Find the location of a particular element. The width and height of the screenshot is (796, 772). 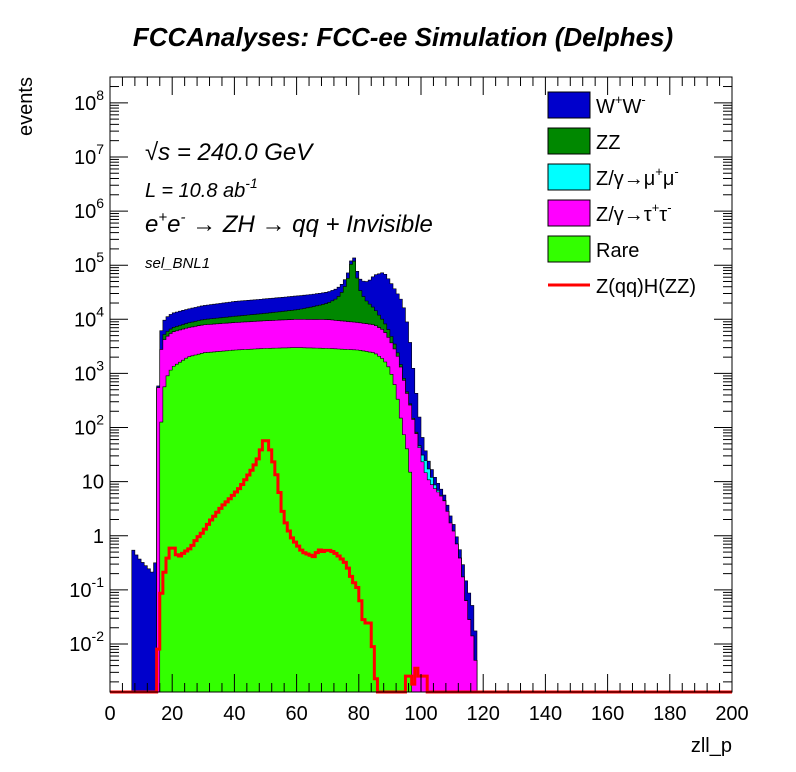

legend-label-ztautau: Z/γ→τ+τ- is located at coordinates (634, 213).